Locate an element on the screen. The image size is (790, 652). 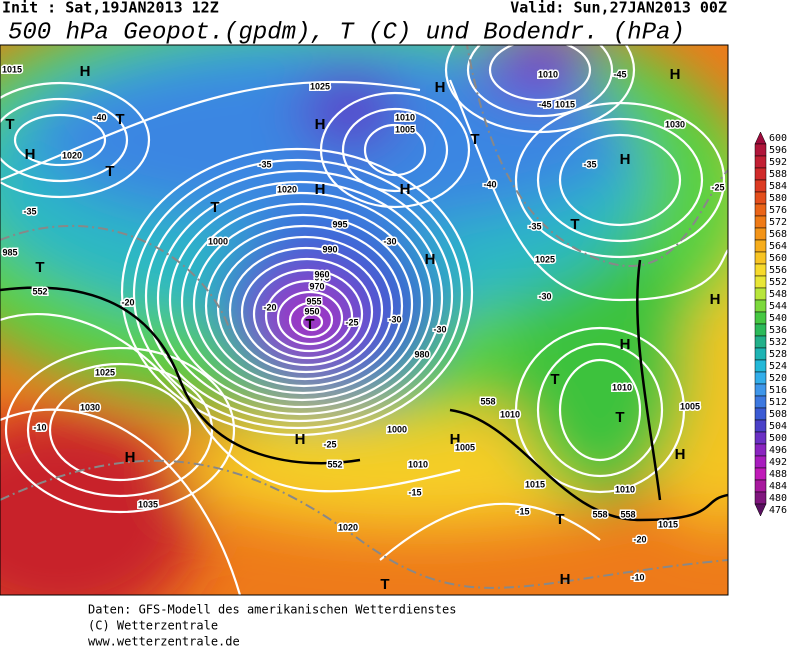
contour-label: -10 is located at coordinates (39, 427).